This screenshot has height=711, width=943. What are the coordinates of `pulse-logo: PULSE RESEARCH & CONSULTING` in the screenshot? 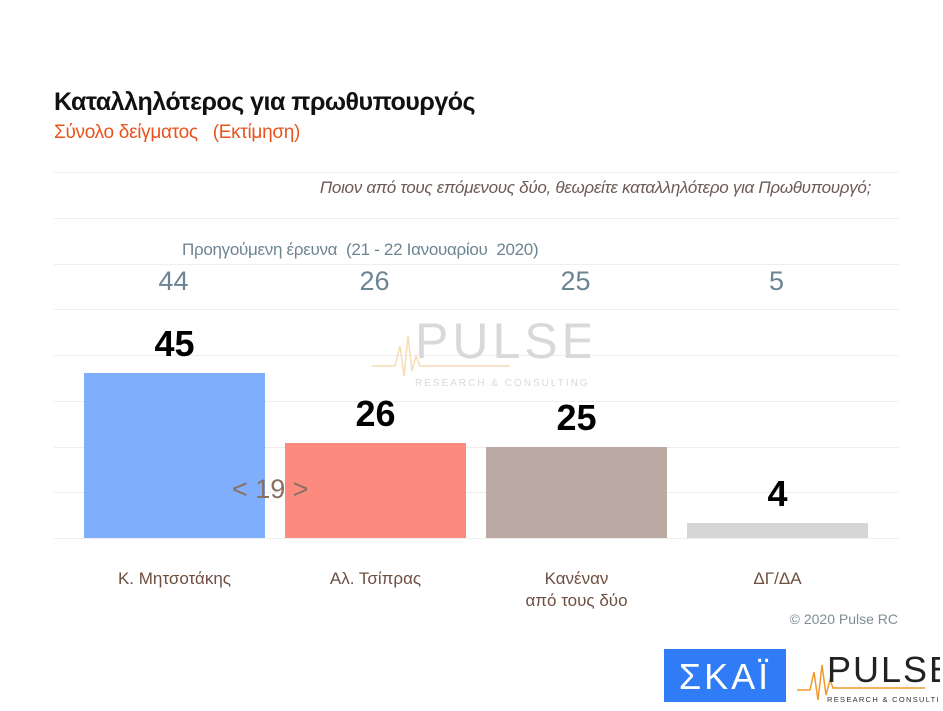 It's located at (868, 677).